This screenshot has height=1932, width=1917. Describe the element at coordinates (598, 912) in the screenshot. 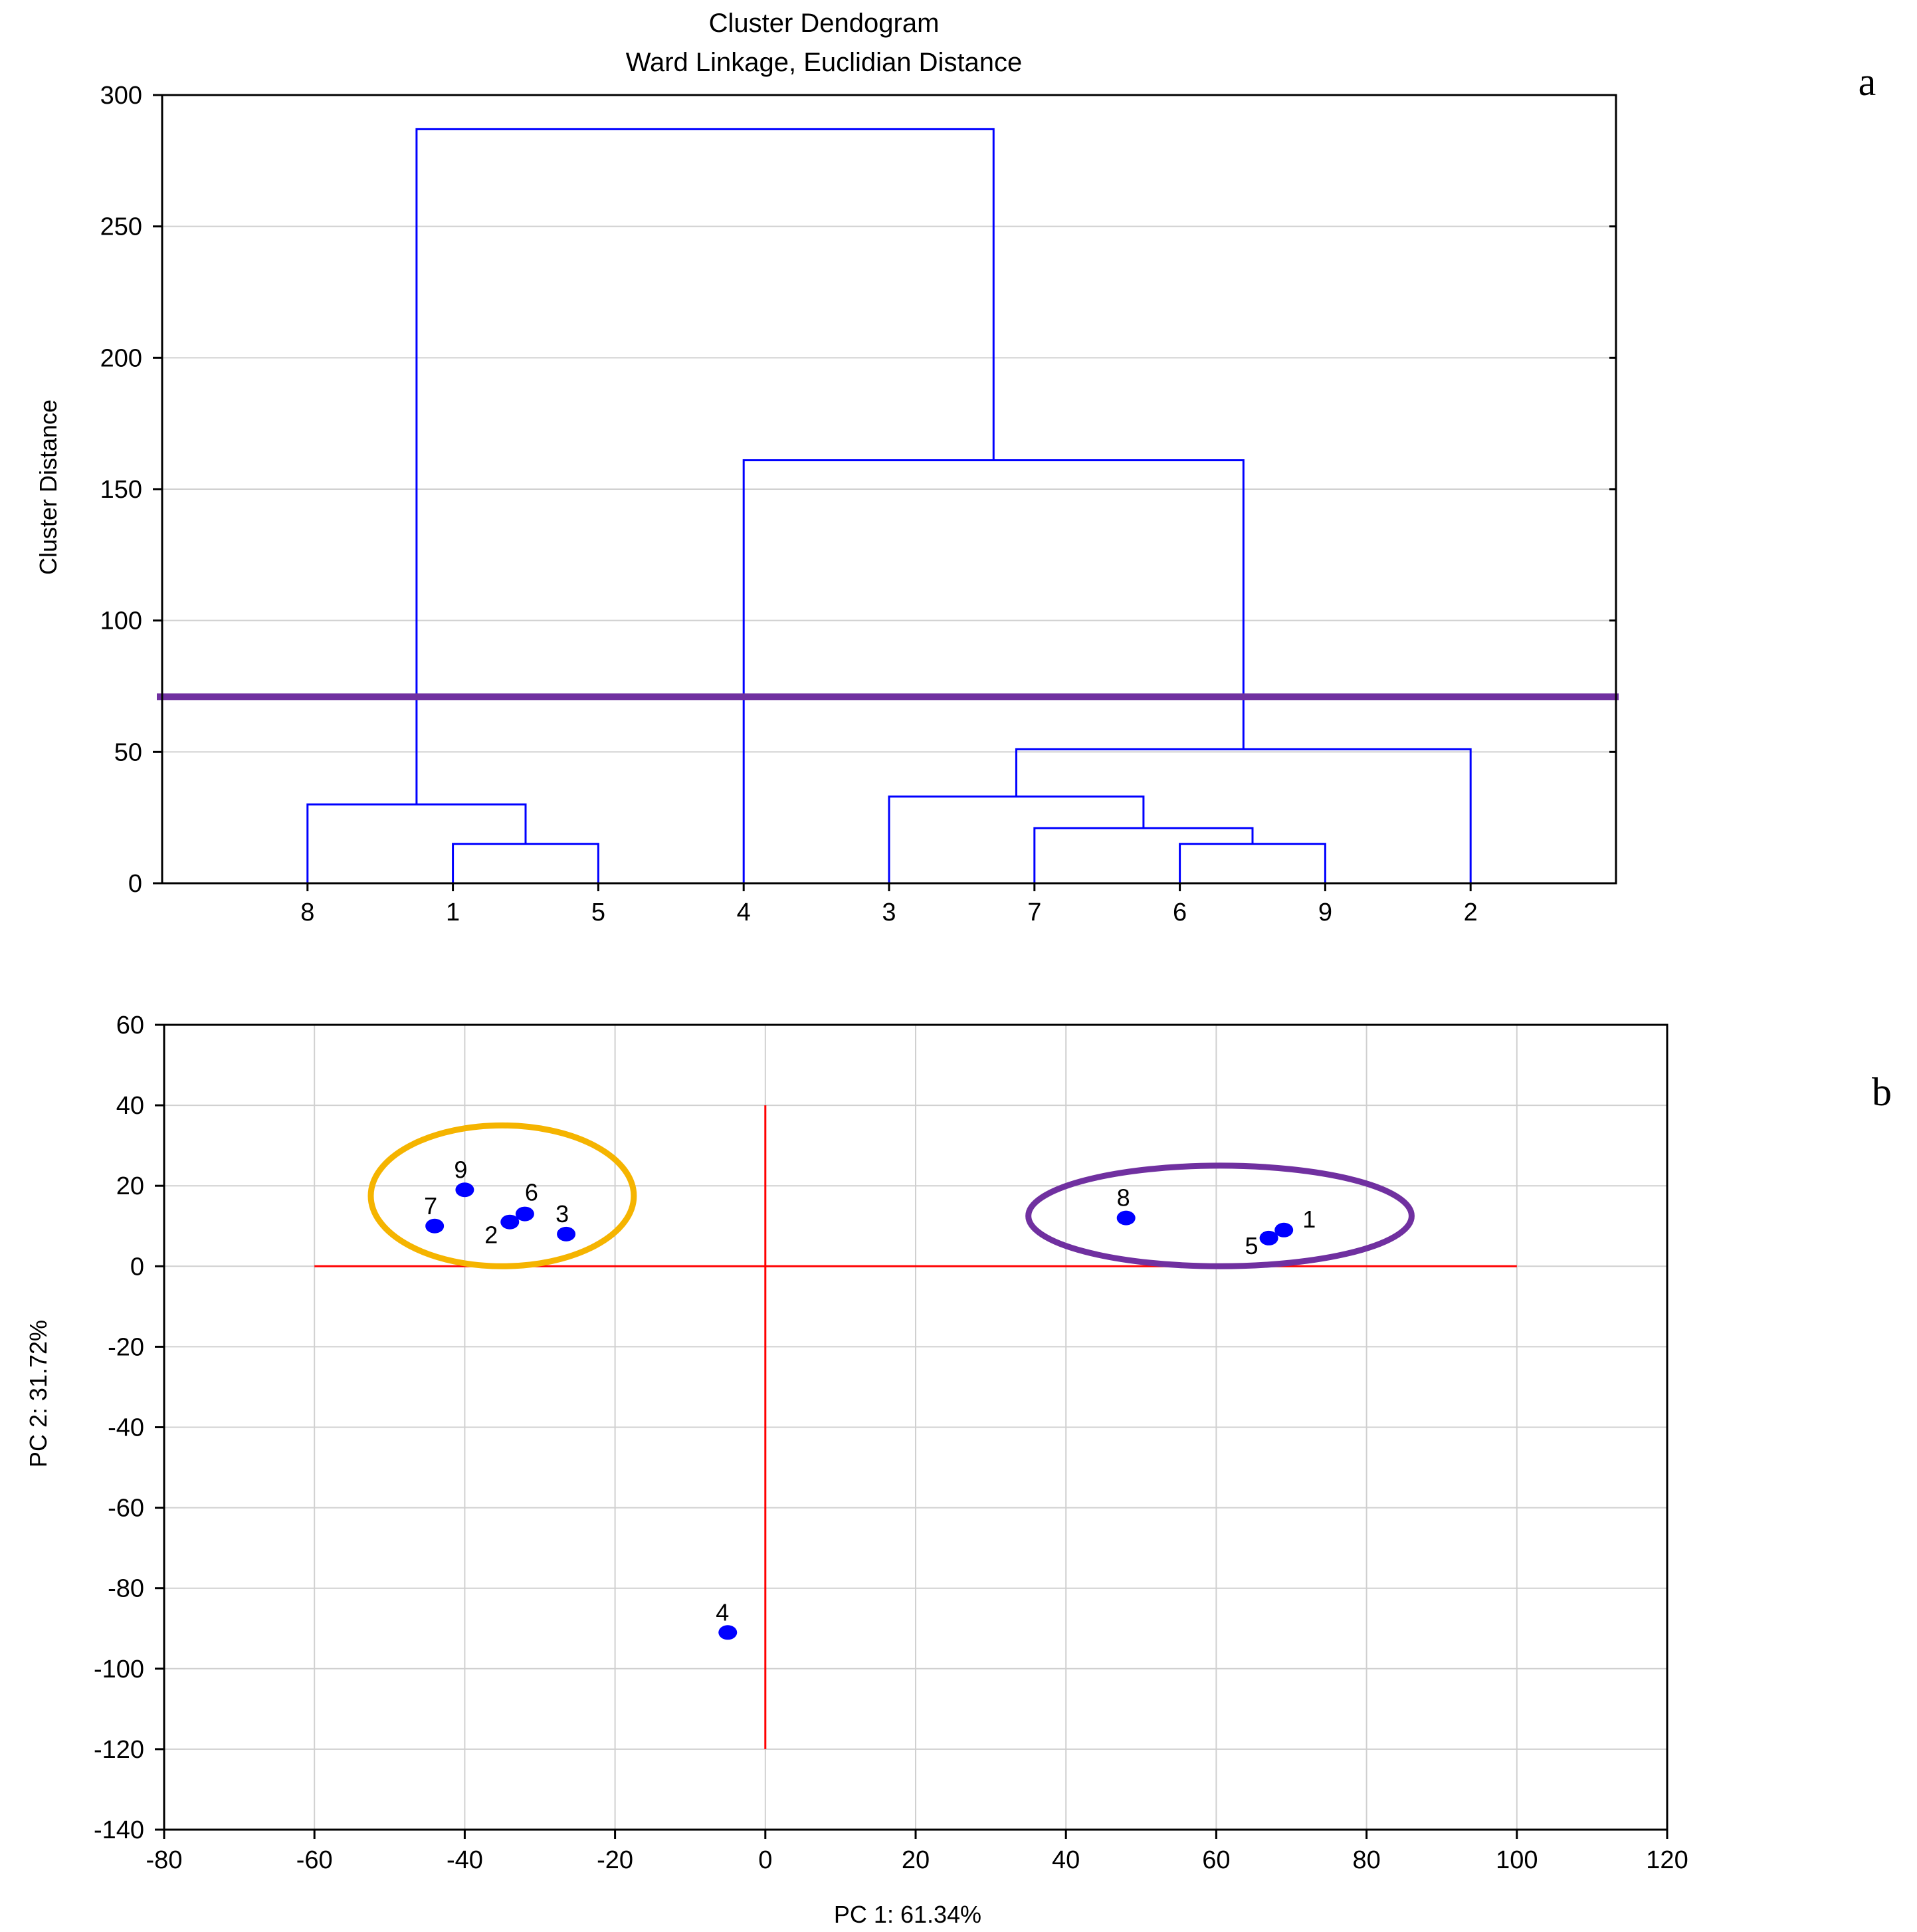

I see `dendrogram-leaf-label: 5` at that location.